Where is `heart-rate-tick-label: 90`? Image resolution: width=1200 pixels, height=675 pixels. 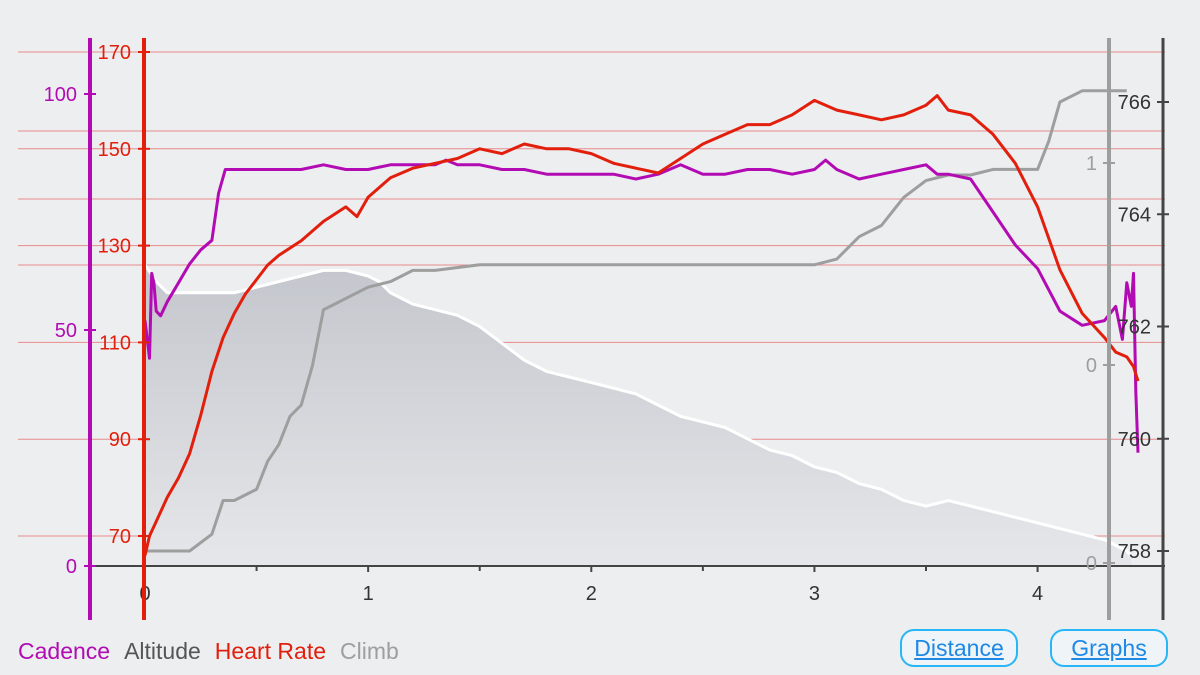 heart-rate-tick-label: 90 is located at coordinates (120, 440).